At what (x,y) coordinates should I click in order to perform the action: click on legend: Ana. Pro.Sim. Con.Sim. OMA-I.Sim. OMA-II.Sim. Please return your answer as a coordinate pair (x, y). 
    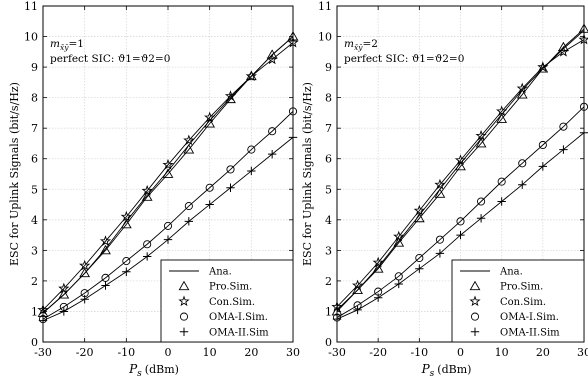
    Looking at the image, I should click on (227, 301).